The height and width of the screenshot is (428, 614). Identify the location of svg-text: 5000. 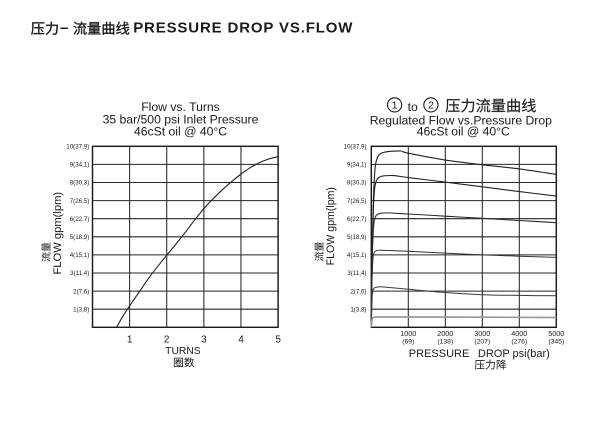
(556, 333).